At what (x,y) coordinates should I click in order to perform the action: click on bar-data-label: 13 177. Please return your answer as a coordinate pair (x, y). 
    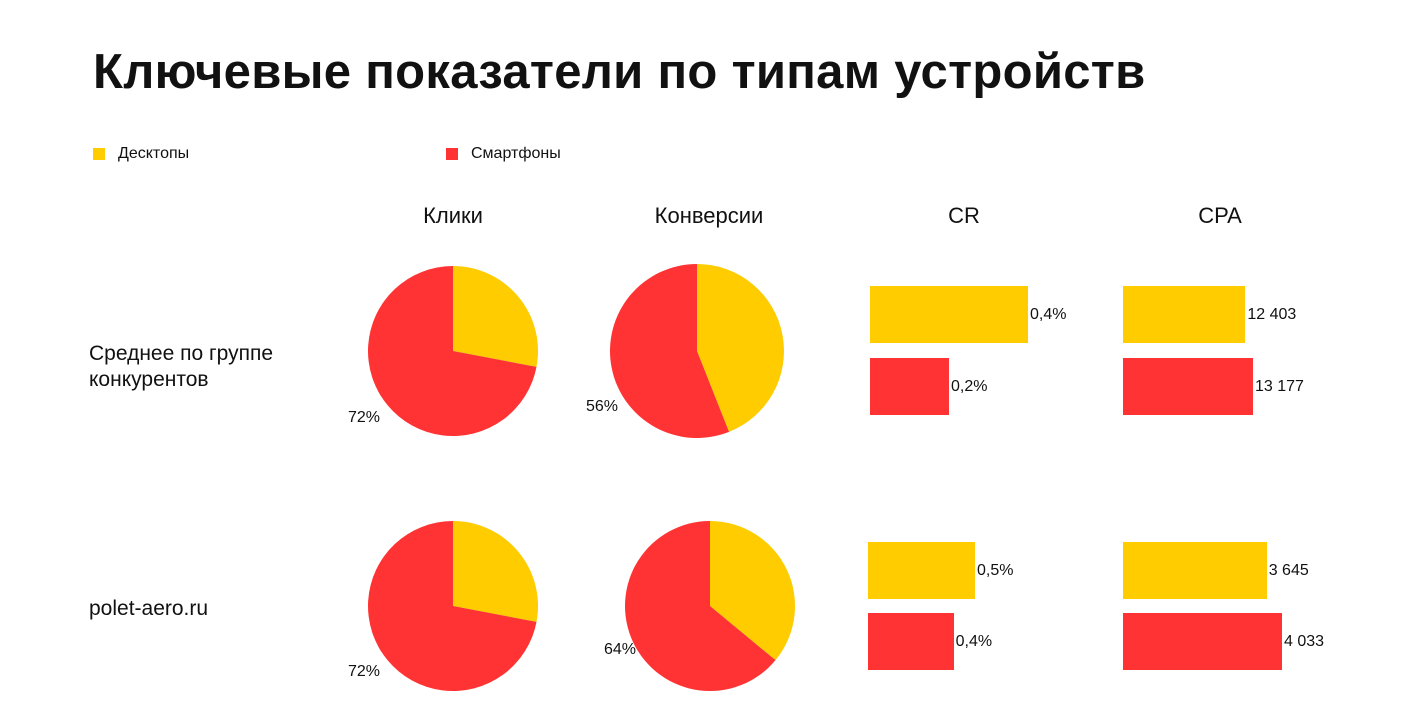
    Looking at the image, I should click on (1279, 386).